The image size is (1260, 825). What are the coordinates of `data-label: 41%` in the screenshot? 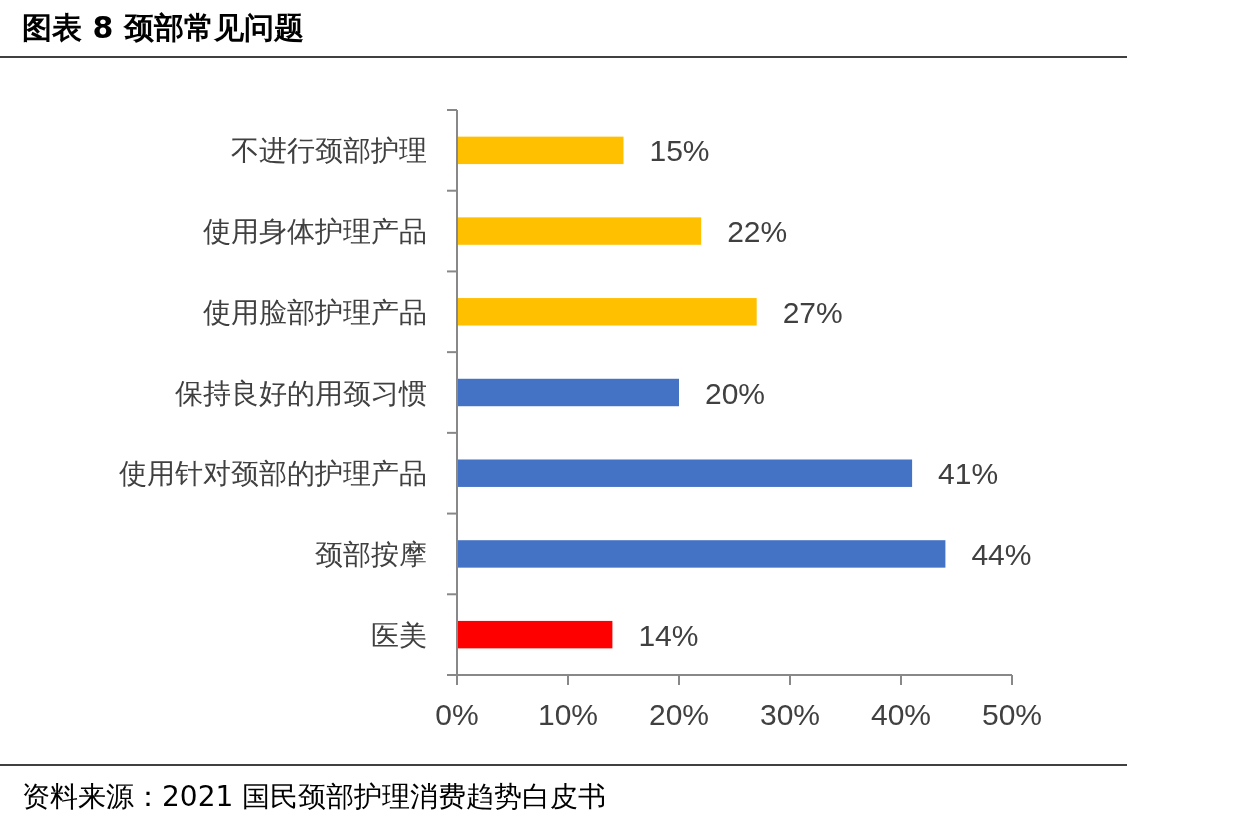 It's located at (968, 474).